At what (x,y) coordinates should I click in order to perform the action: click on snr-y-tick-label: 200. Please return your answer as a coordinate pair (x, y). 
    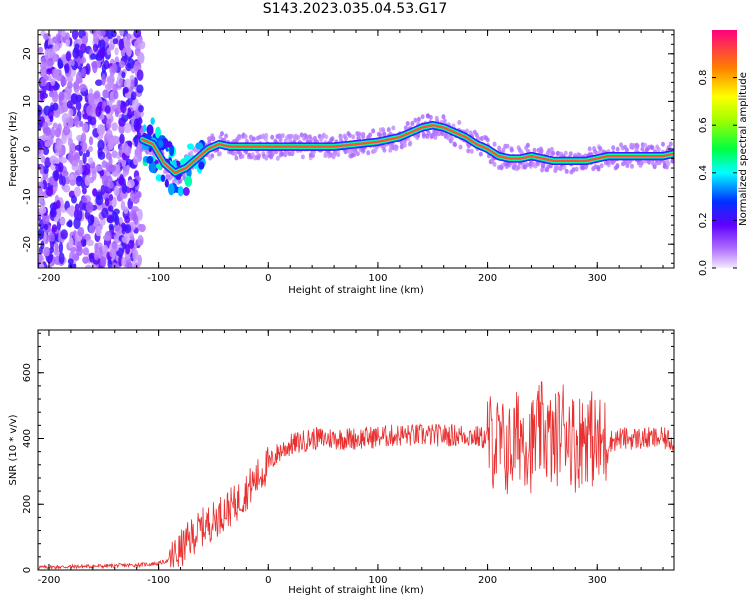
    Looking at the image, I should click on (27, 504).